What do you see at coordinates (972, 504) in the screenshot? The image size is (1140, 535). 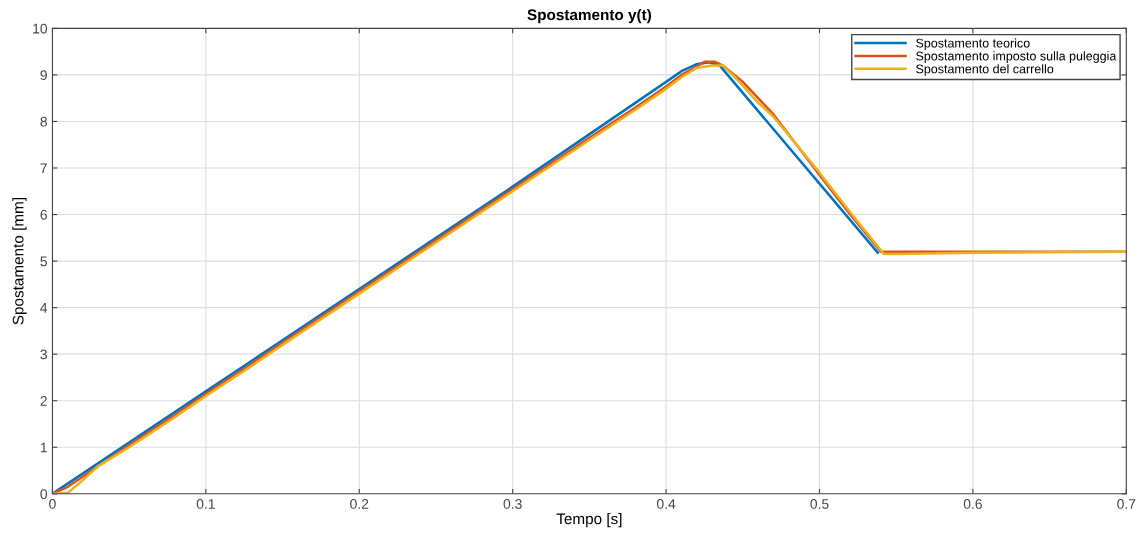 I see `x-tick-label: 0.6` at bounding box center [972, 504].